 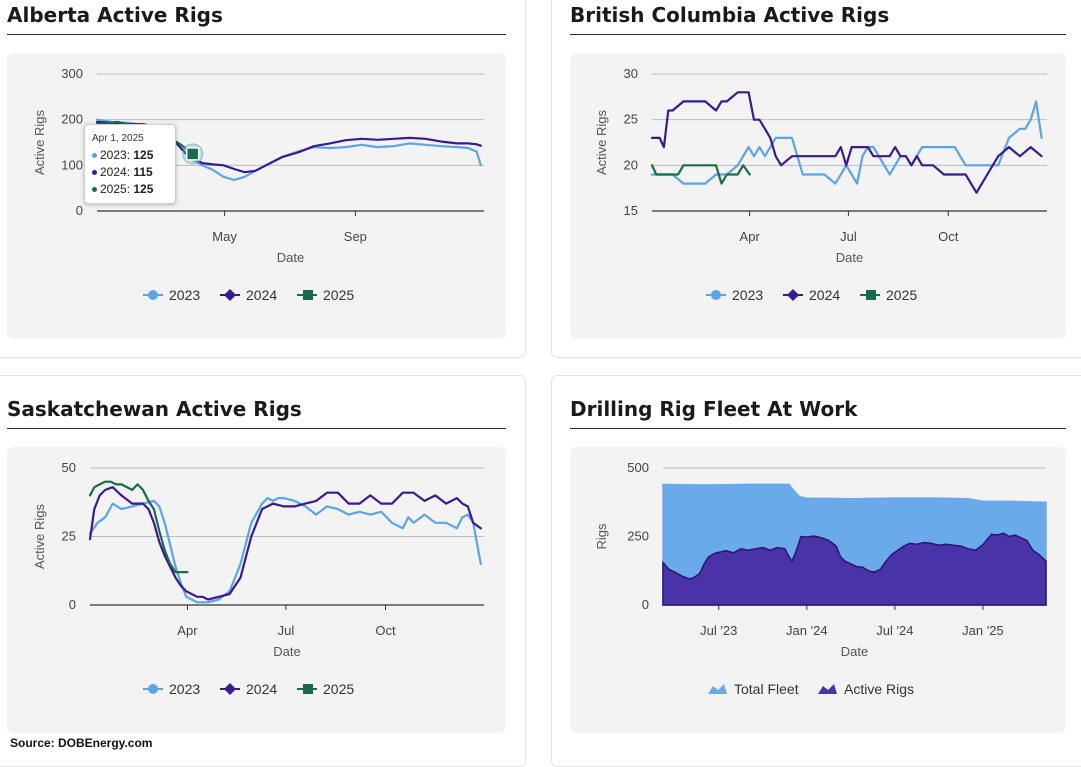 I want to click on alberta-xtick-label: May, so click(x=224, y=236).